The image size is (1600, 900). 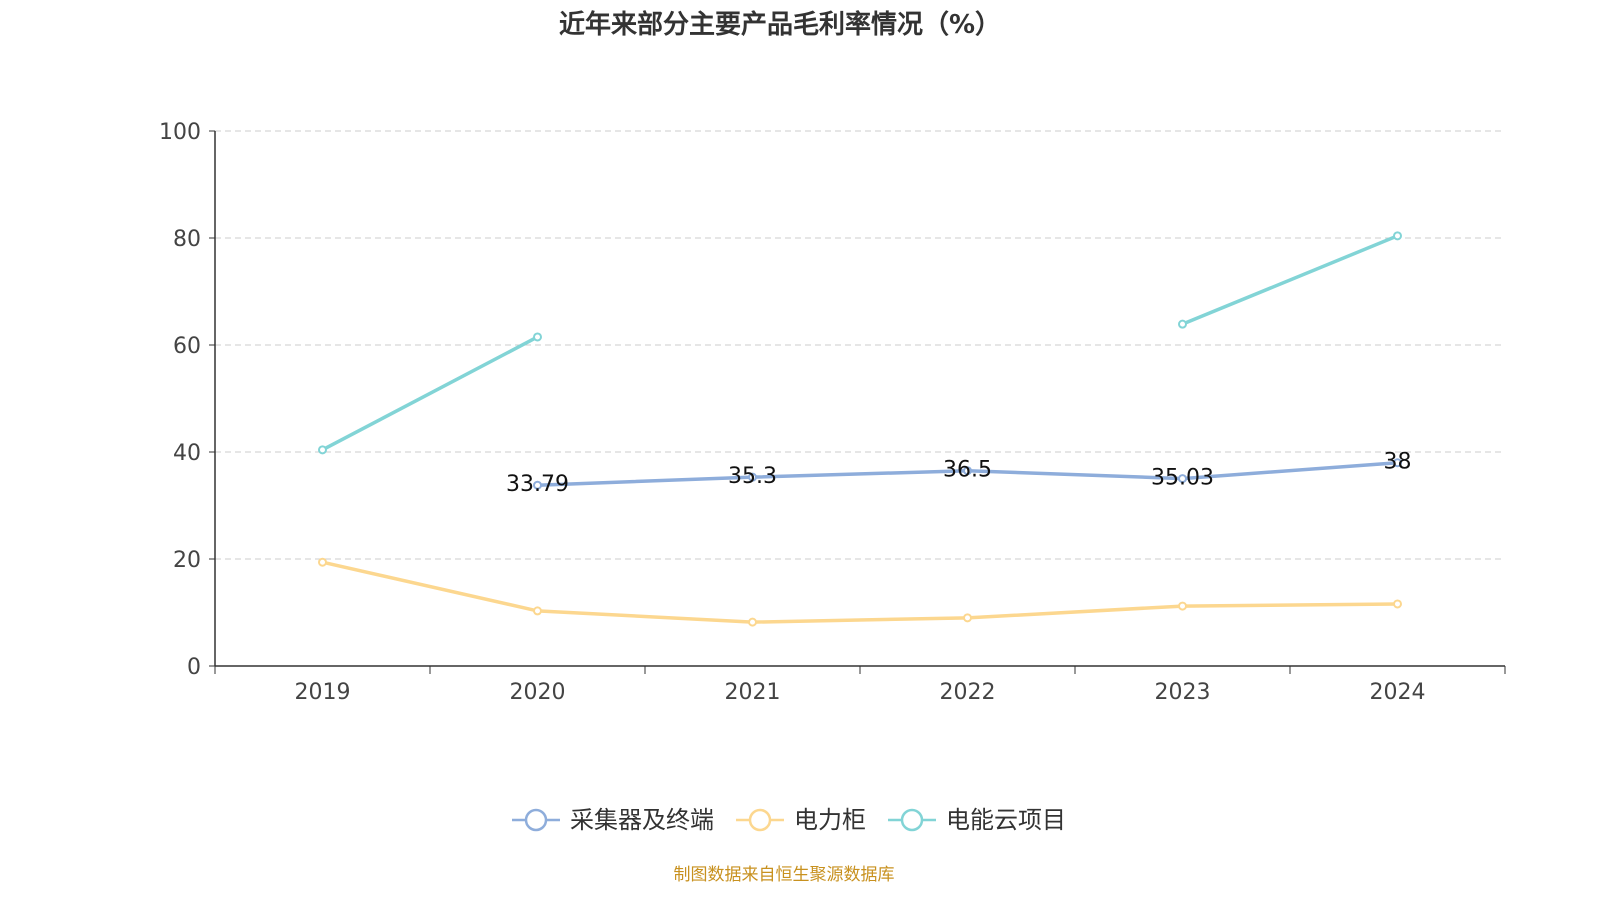 What do you see at coordinates (780, 25) in the screenshot?
I see `chart-title: 近年来部分主要产品毛利率情况（%）` at bounding box center [780, 25].